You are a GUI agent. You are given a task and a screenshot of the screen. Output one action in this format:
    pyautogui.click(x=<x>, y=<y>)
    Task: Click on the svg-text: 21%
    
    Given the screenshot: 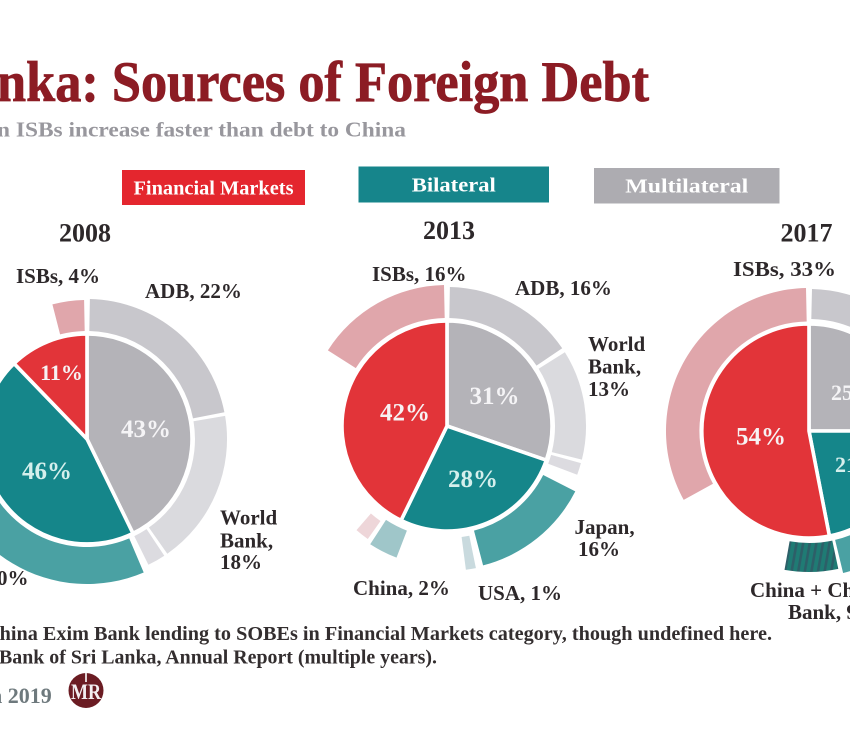 What is the action you would take?
    pyautogui.click(x=842, y=464)
    